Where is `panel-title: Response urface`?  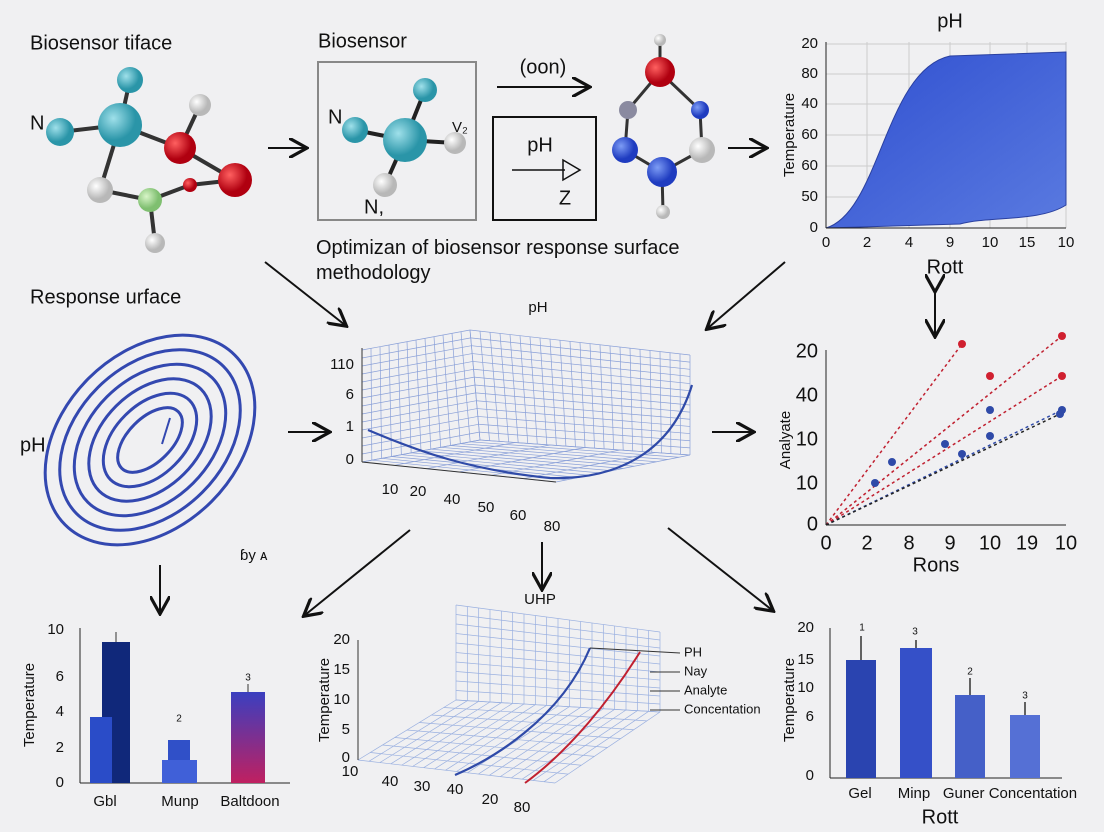 panel-title: Response urface is located at coordinates (105, 297).